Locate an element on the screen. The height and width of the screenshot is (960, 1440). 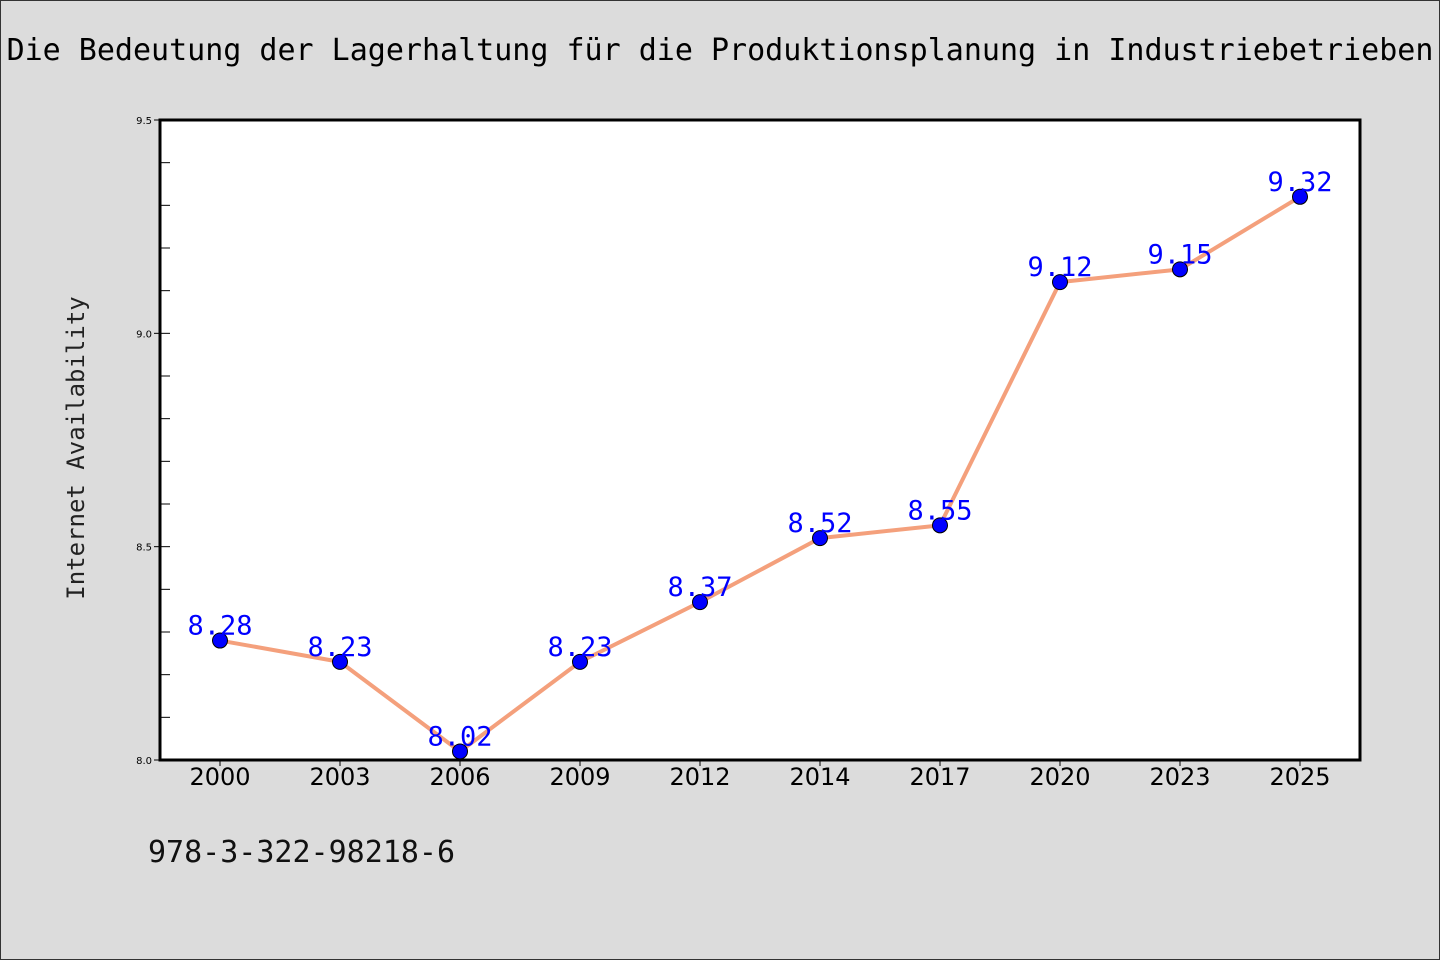
y-tick-label: 8.0 is located at coordinates (144, 761).